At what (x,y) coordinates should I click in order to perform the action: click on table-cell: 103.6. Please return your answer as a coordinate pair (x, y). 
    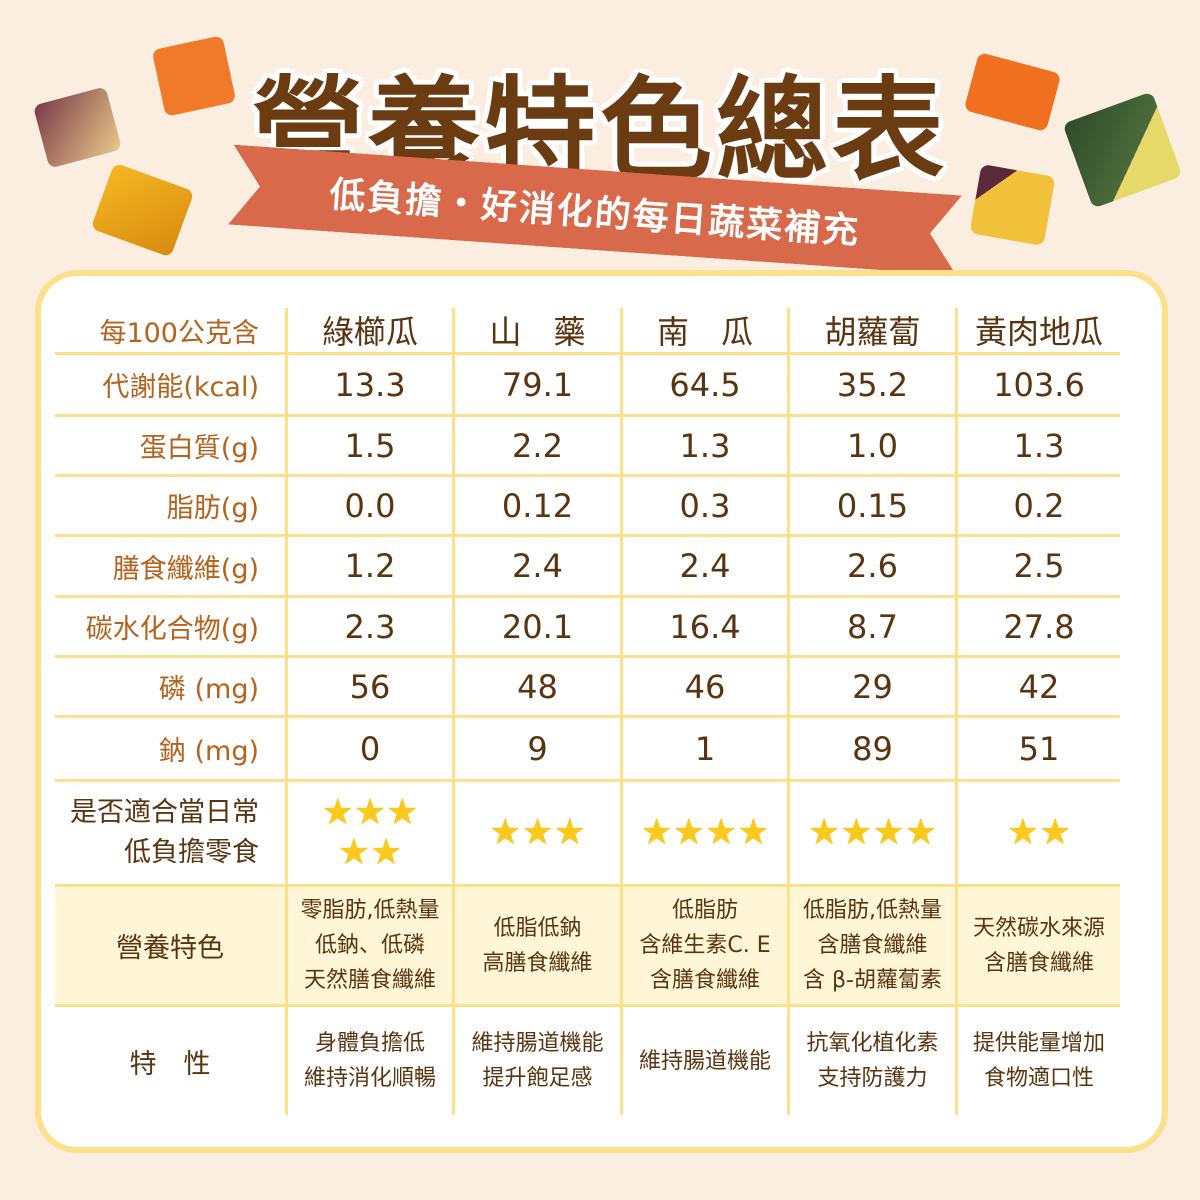
    Looking at the image, I should click on (1037, 386).